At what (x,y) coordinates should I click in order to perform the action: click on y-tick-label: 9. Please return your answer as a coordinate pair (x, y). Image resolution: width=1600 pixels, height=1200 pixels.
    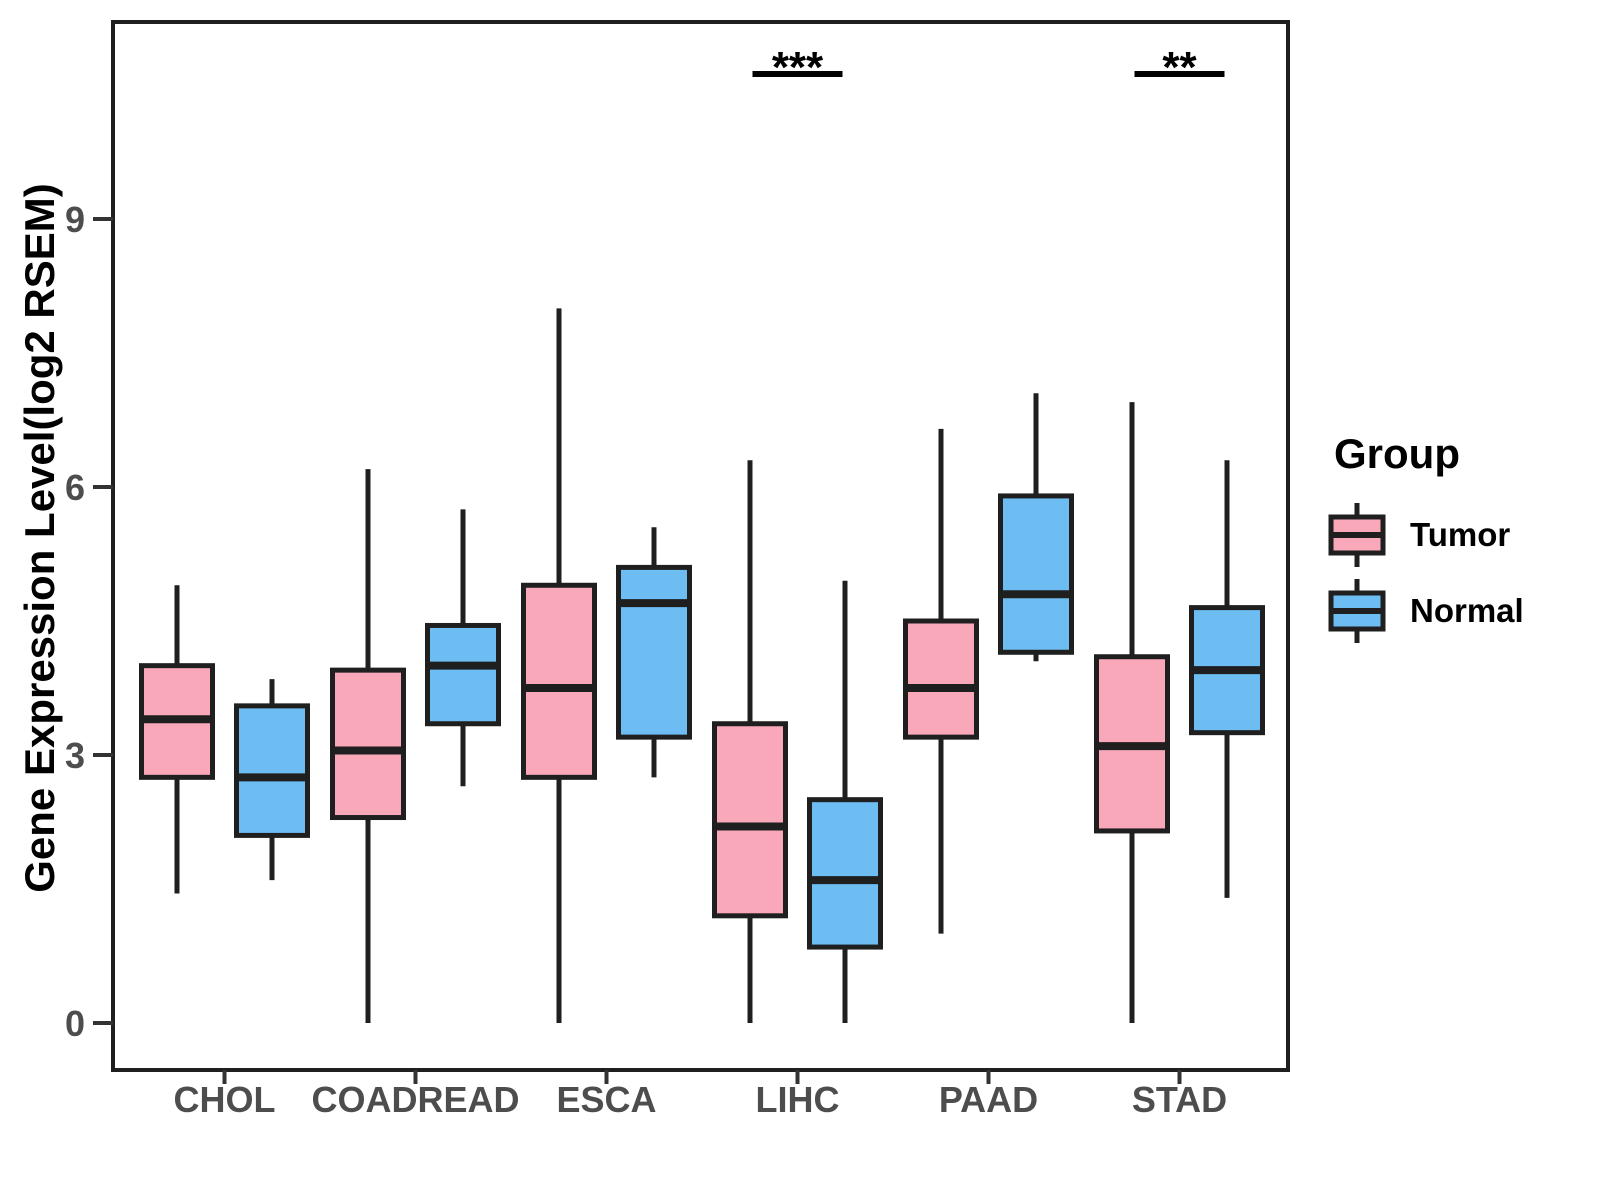
    Looking at the image, I should click on (75, 219).